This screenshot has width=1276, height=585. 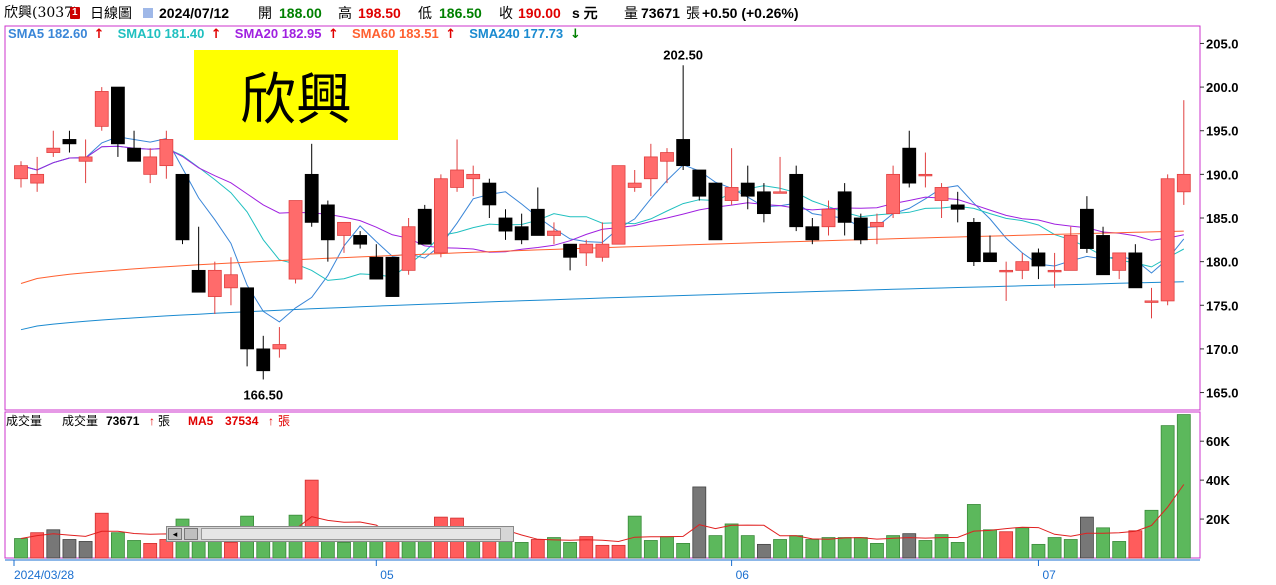 I want to click on period-label: 日線圖, so click(x=111, y=13).